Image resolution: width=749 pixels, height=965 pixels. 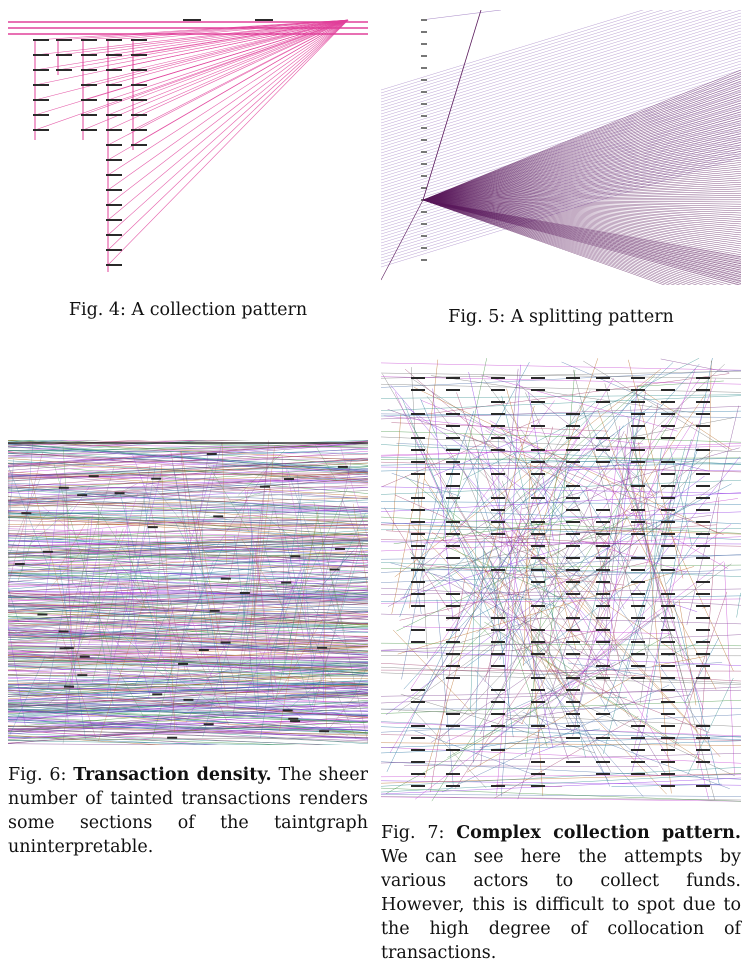 What do you see at coordinates (97, 310) in the screenshot?
I see `figure-4-label: Fig. 4:` at bounding box center [97, 310].